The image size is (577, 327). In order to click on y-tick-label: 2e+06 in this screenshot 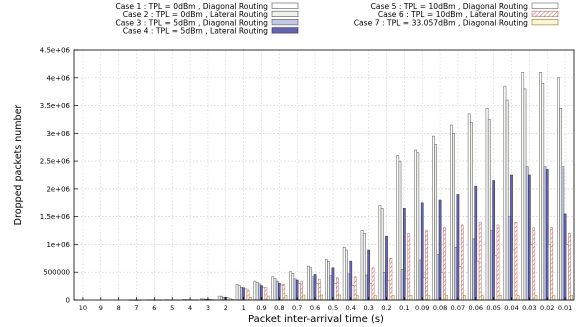, I will do `click(58, 189)`.